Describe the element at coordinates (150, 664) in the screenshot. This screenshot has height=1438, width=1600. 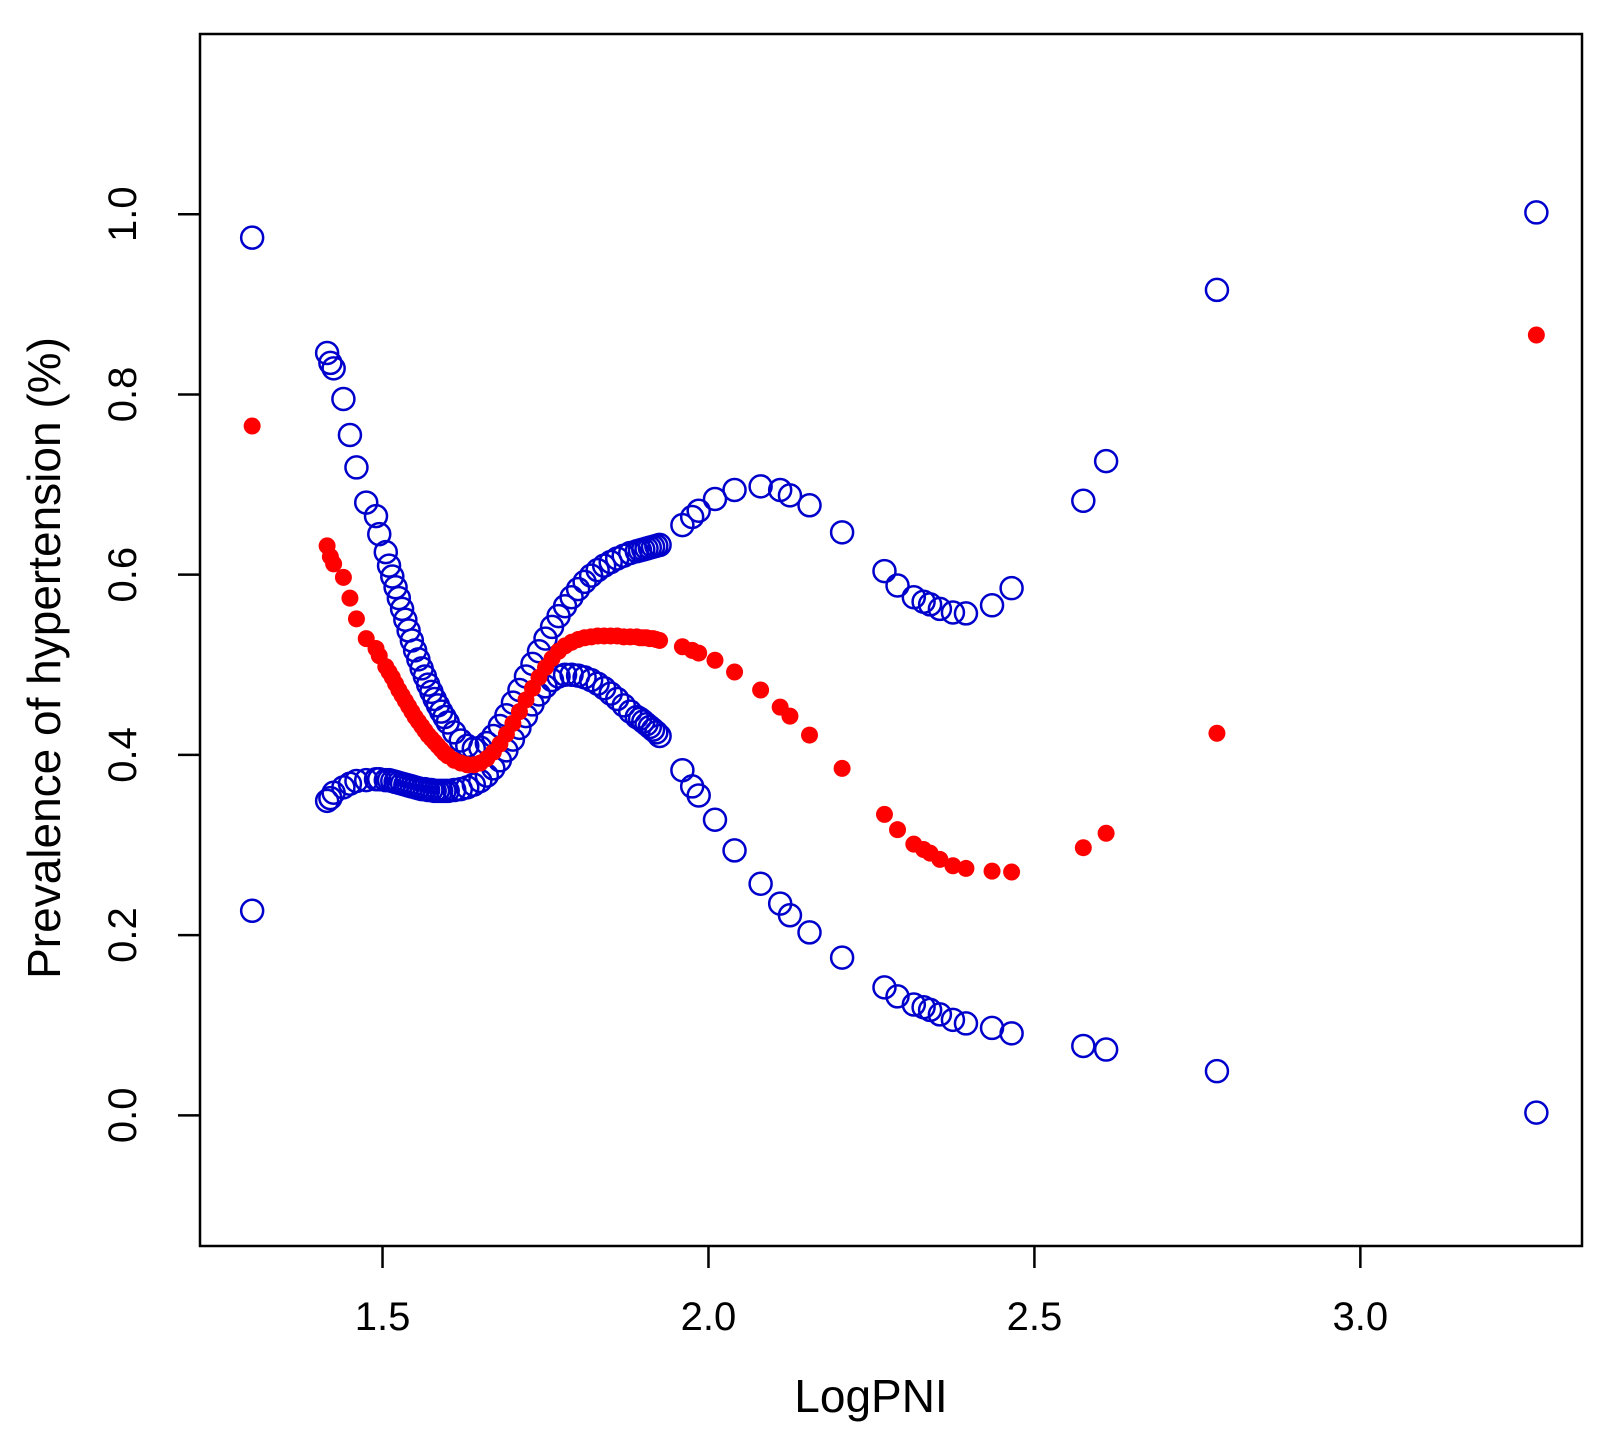
I see `y-axis: 0.0 0.2 0.4 0.6 0.8 1.0` at that location.